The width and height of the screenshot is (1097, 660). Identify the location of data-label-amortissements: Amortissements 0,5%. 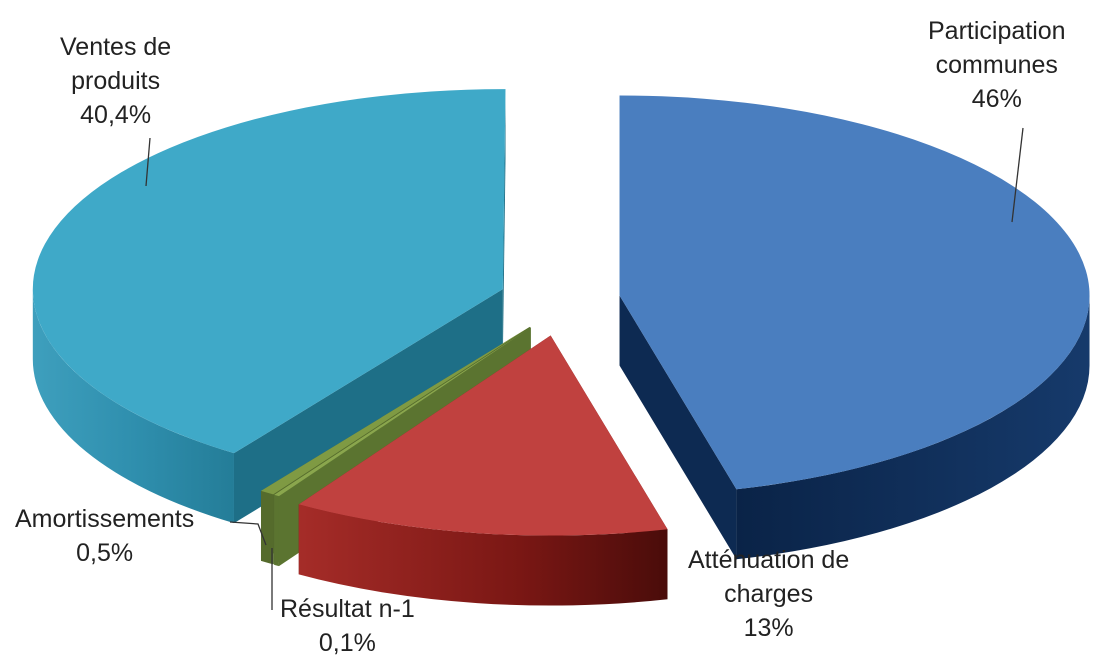
(105, 536).